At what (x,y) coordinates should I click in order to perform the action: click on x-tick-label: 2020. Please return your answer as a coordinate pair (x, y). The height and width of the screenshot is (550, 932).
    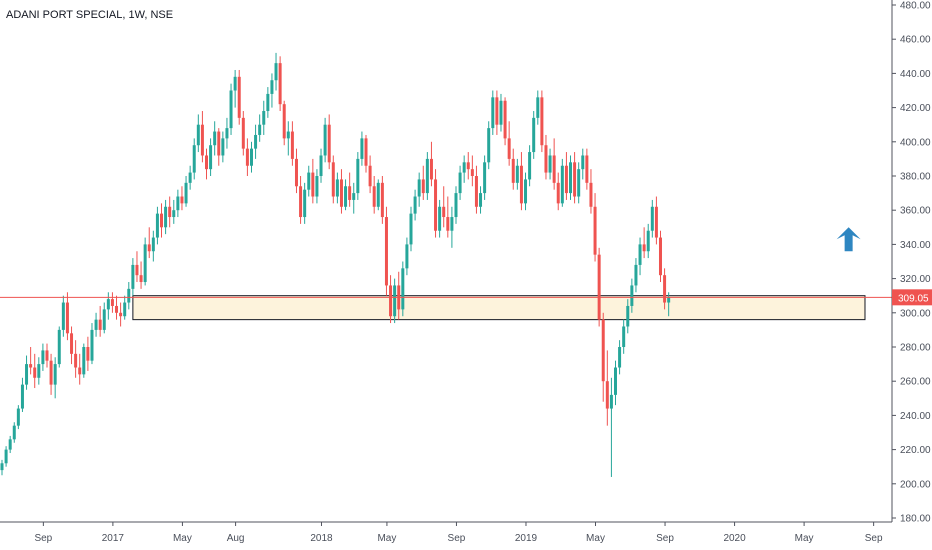
    Looking at the image, I should click on (734, 538).